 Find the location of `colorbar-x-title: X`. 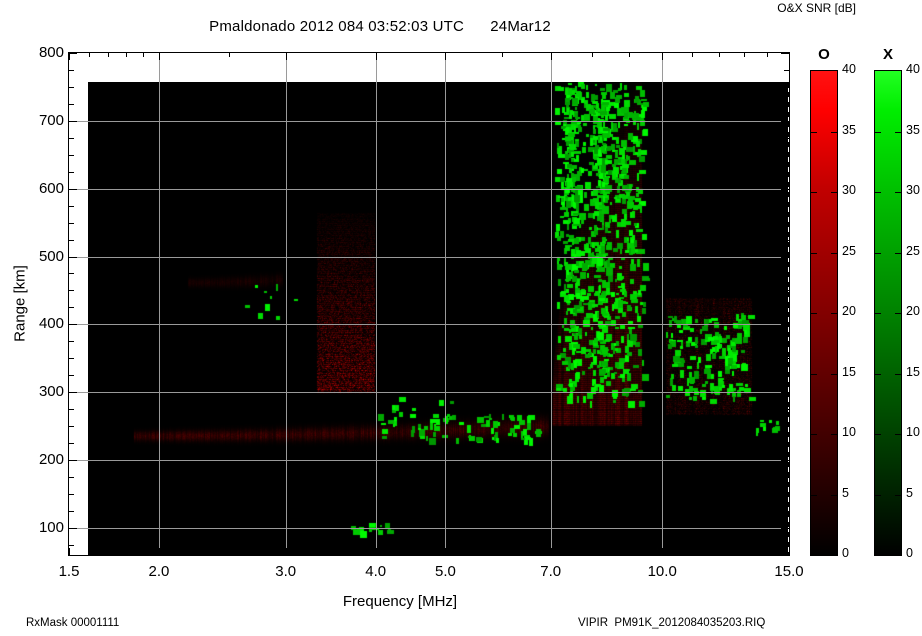

colorbar-x-title: X is located at coordinates (887, 54).